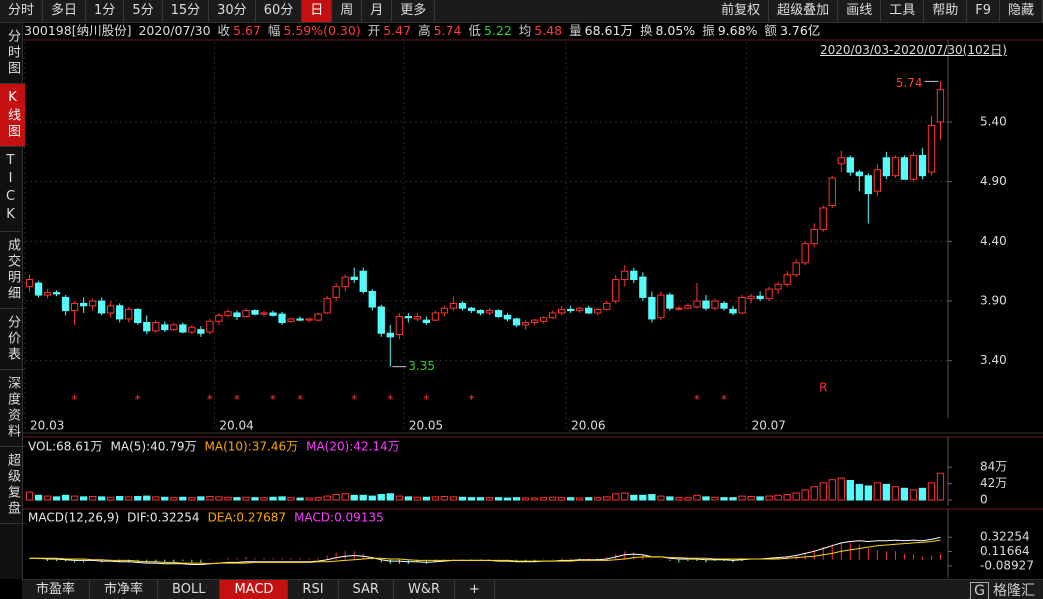 The image size is (1043, 599). I want to click on side-tab: K线图, so click(12, 115).